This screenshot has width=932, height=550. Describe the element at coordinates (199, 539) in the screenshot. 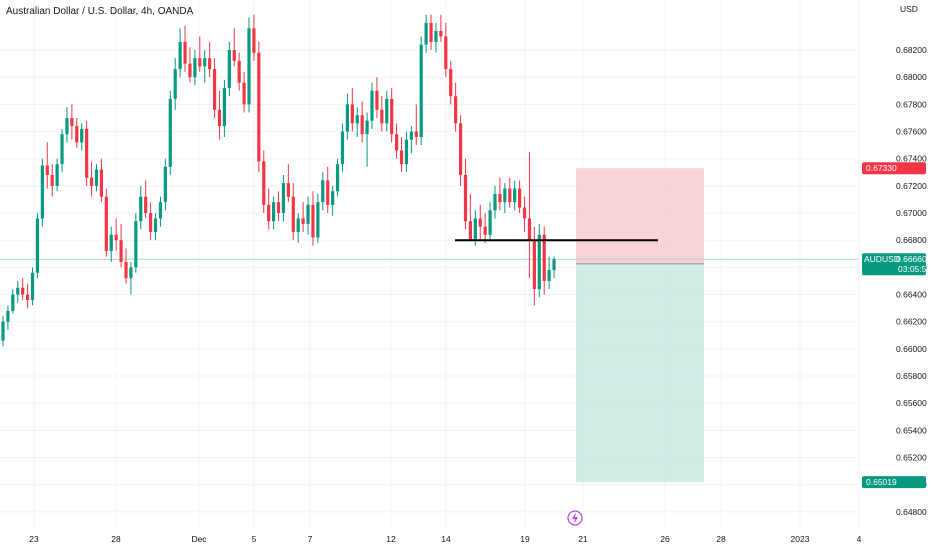

I see `x-tick-label: Dec` at that location.